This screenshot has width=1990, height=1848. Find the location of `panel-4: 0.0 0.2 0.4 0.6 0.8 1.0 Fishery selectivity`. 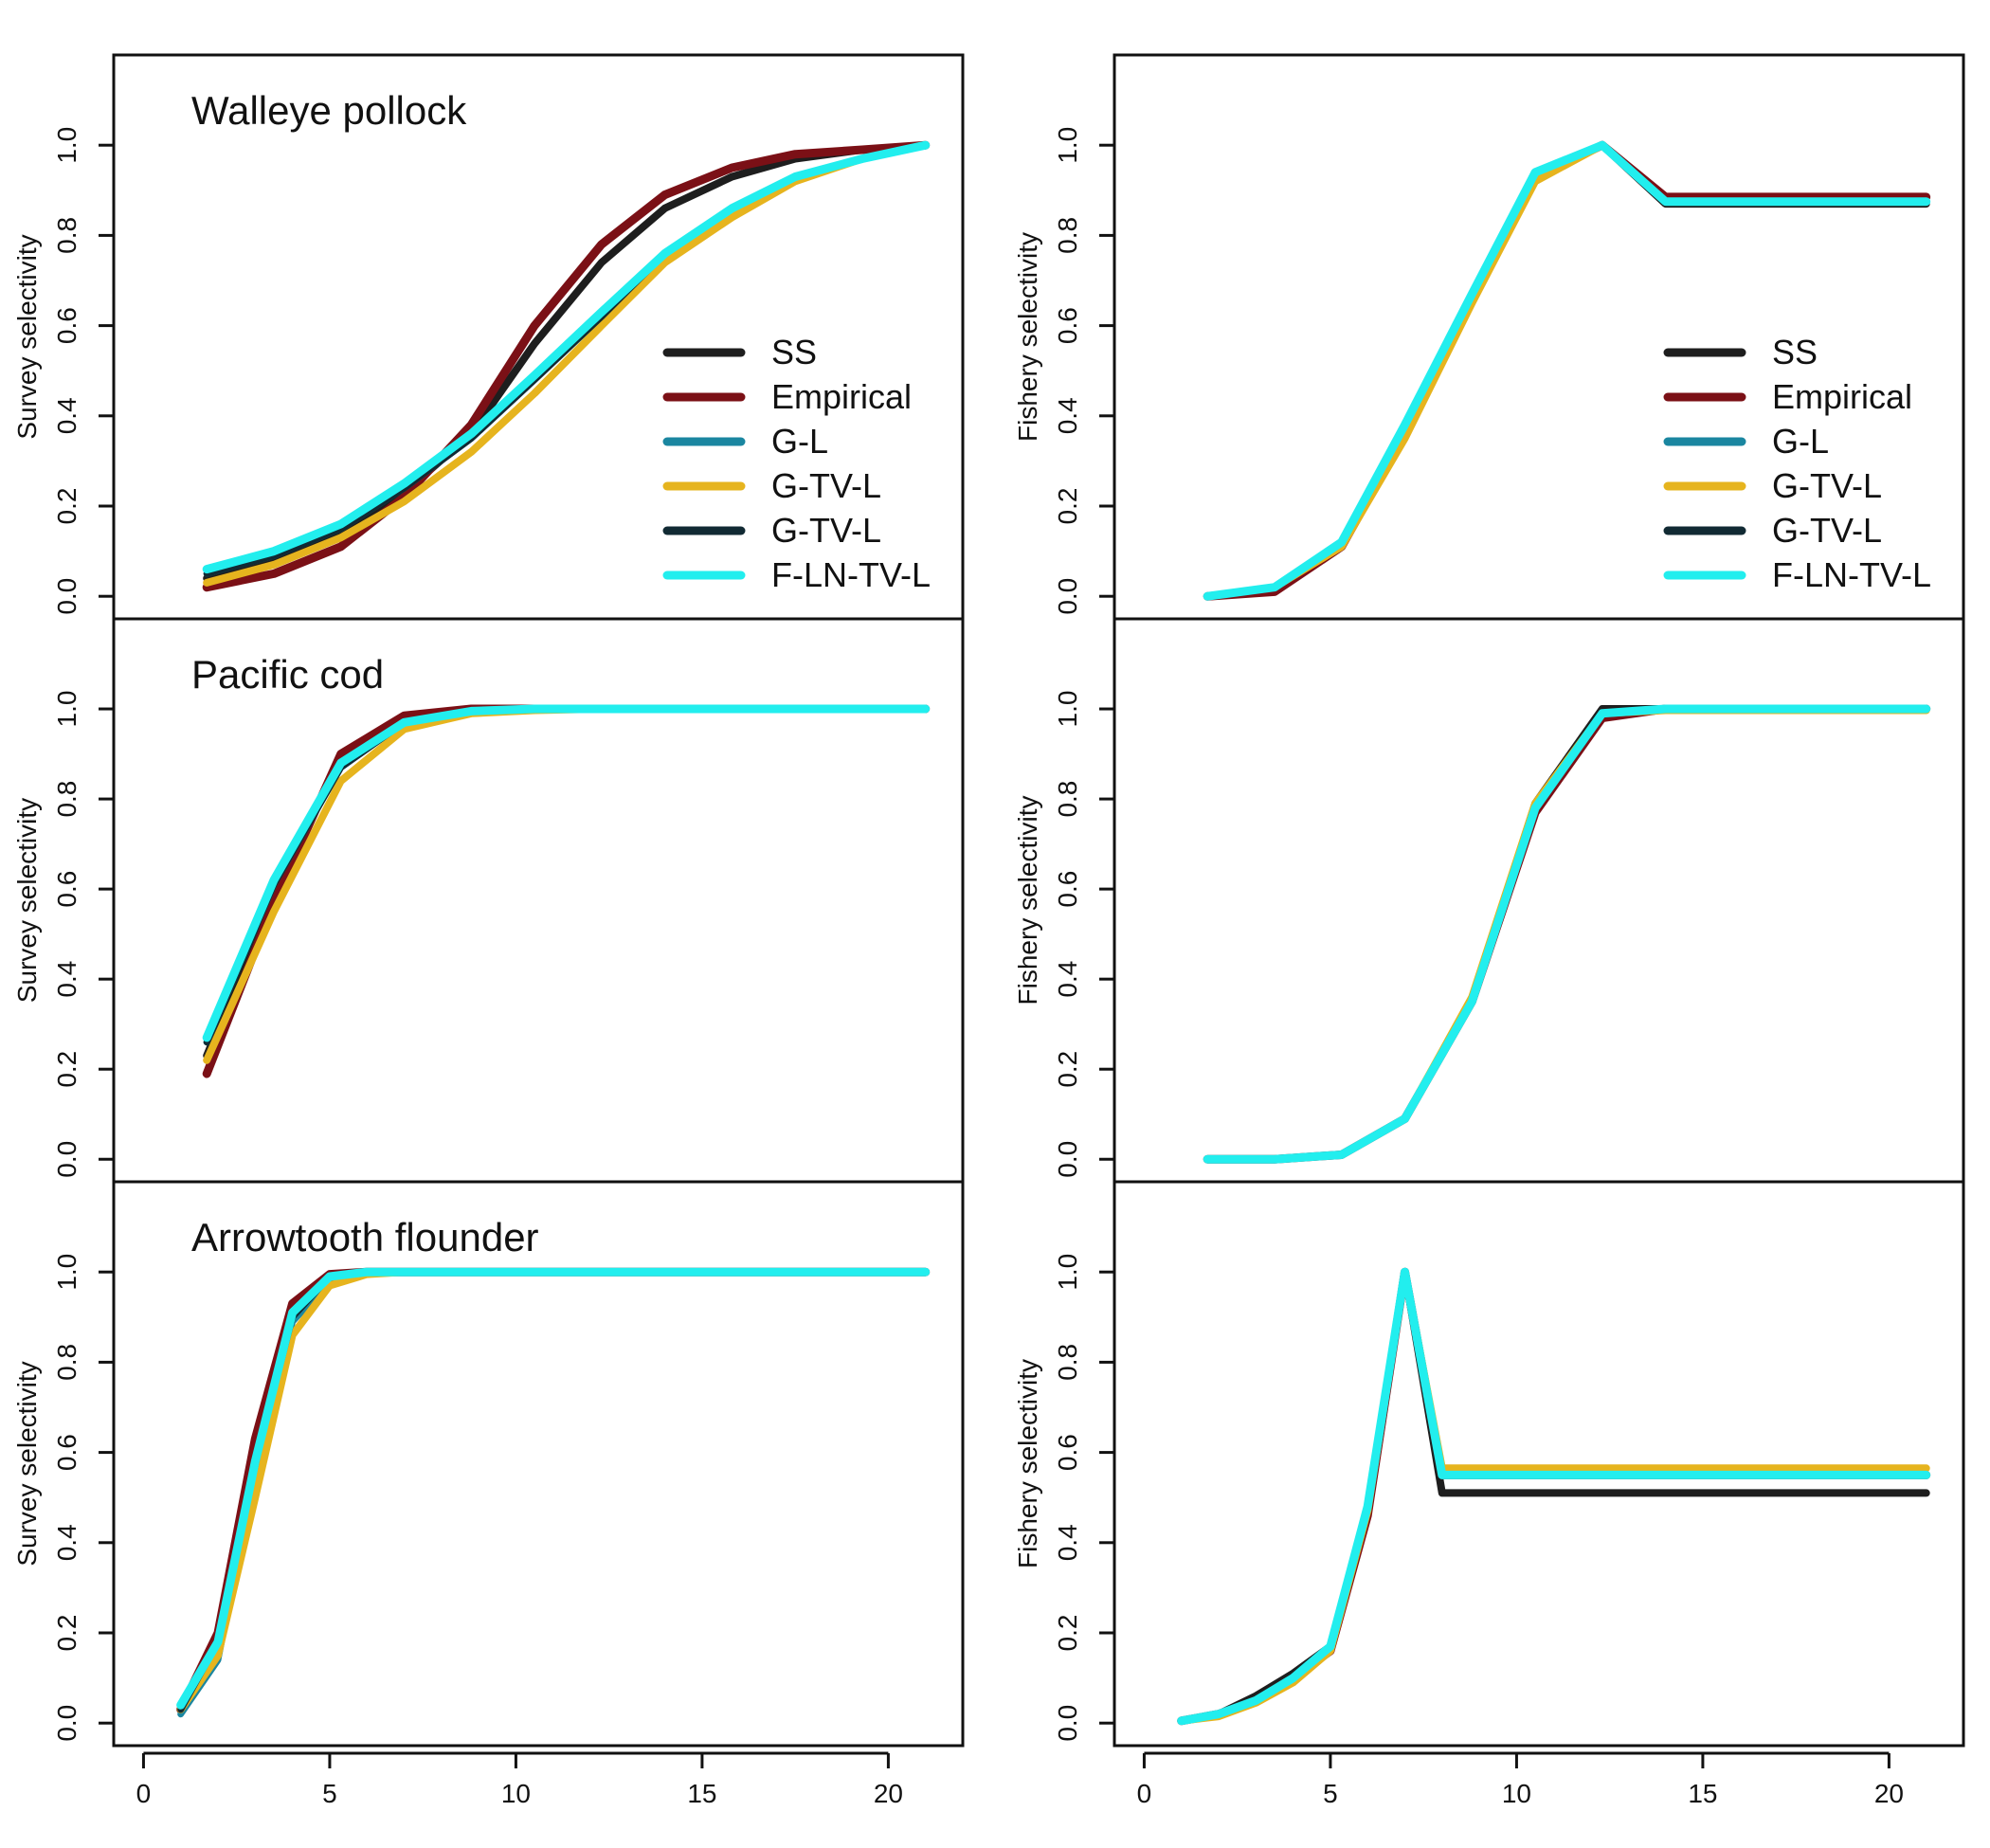

panel-4: 0.0 0.2 0.4 0.6 0.8 1.0 Fishery selectivity is located at coordinates (1489, 901).